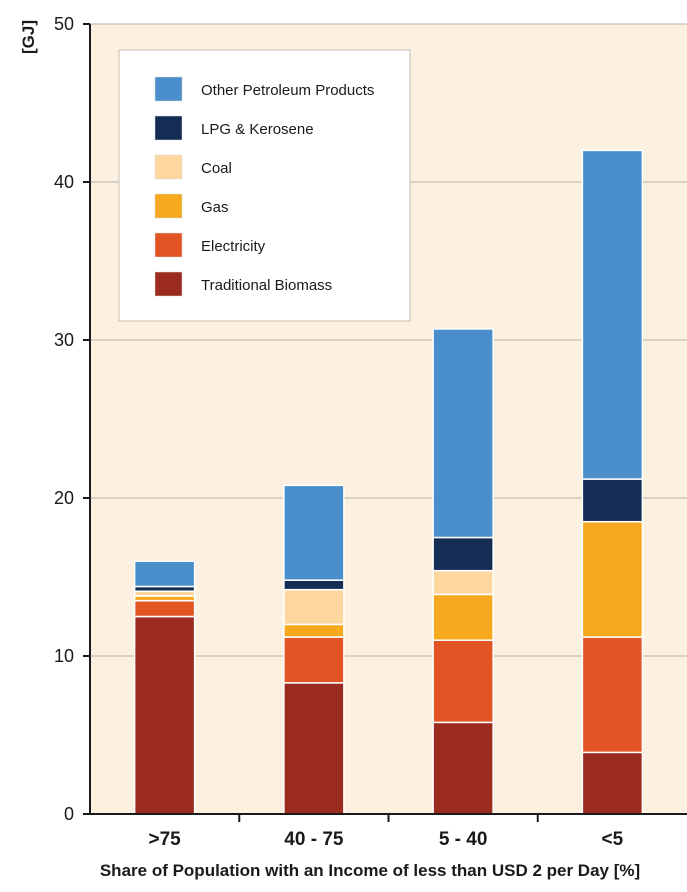 The width and height of the screenshot is (687, 892). I want to click on y-tick-label: 50, so click(64, 24).